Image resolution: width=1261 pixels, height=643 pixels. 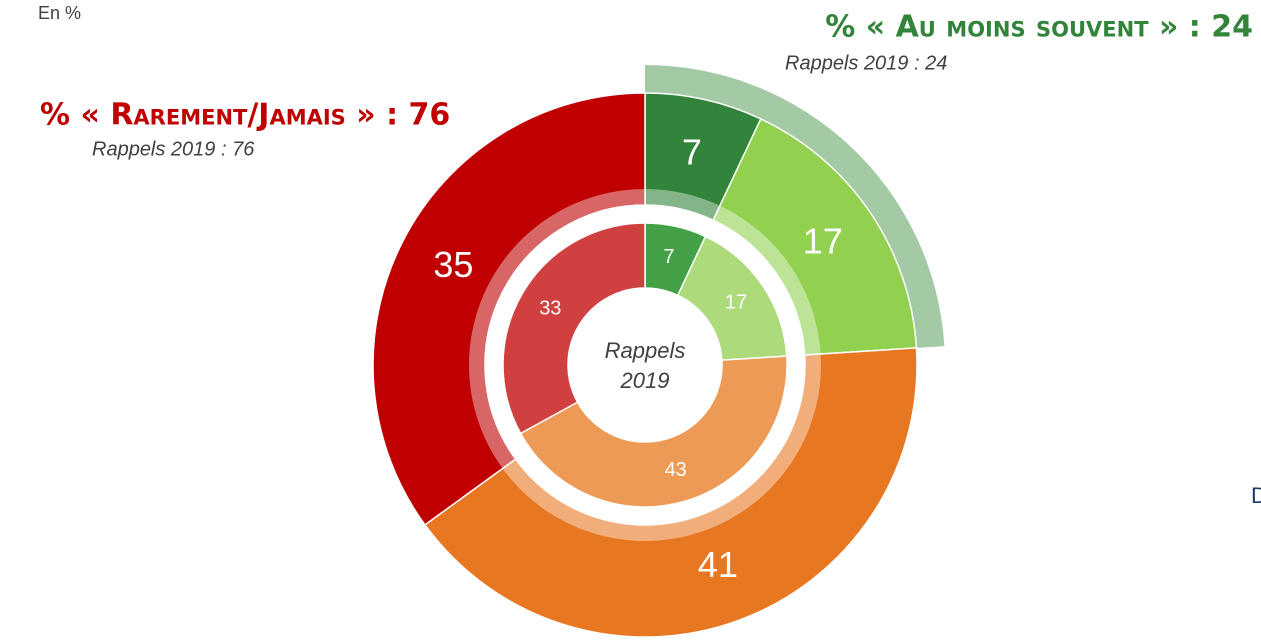 I want to click on highlight-arc, so click(x=795, y=206).